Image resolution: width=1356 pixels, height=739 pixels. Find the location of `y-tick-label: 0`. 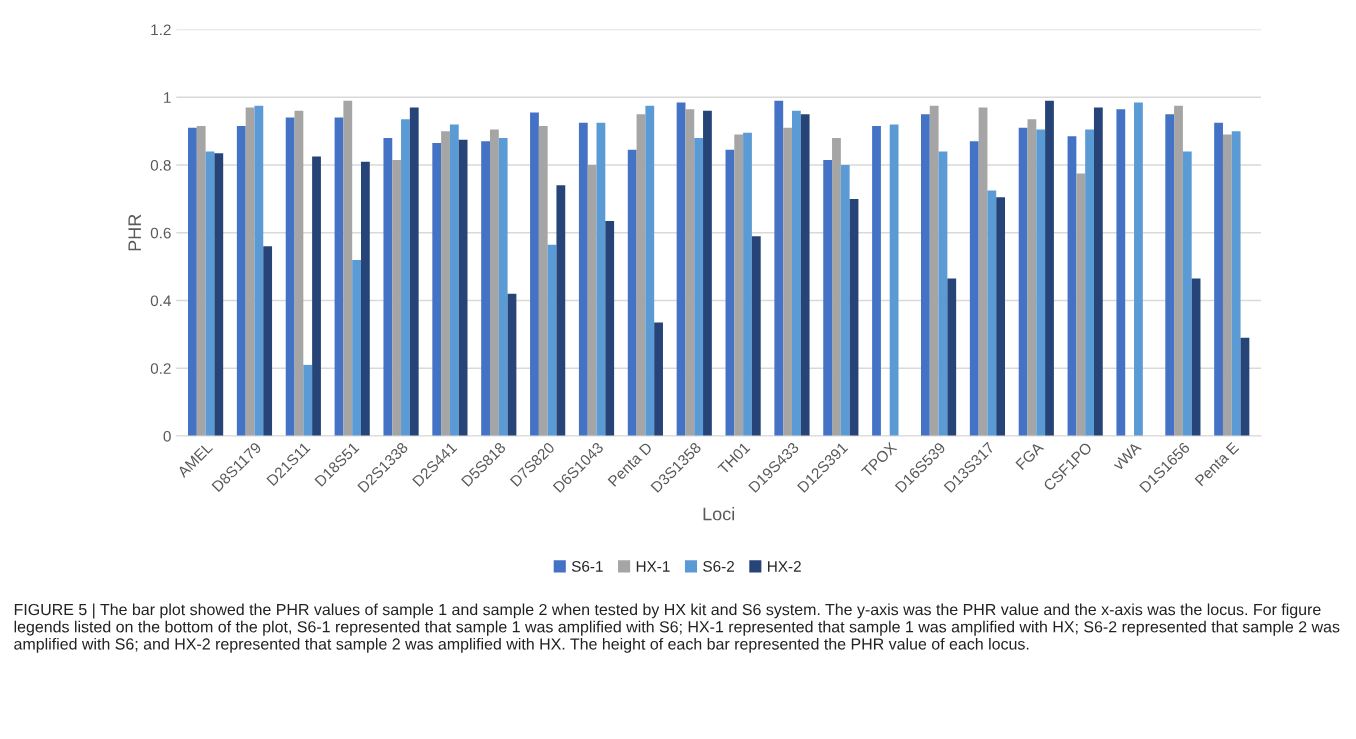

y-tick-label: 0 is located at coordinates (167, 436).